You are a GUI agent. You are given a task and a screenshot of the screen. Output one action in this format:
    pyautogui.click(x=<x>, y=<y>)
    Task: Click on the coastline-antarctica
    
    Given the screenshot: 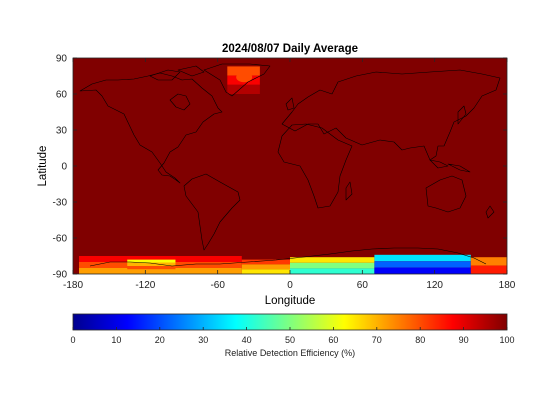 What is the action you would take?
    pyautogui.click(x=288, y=257)
    